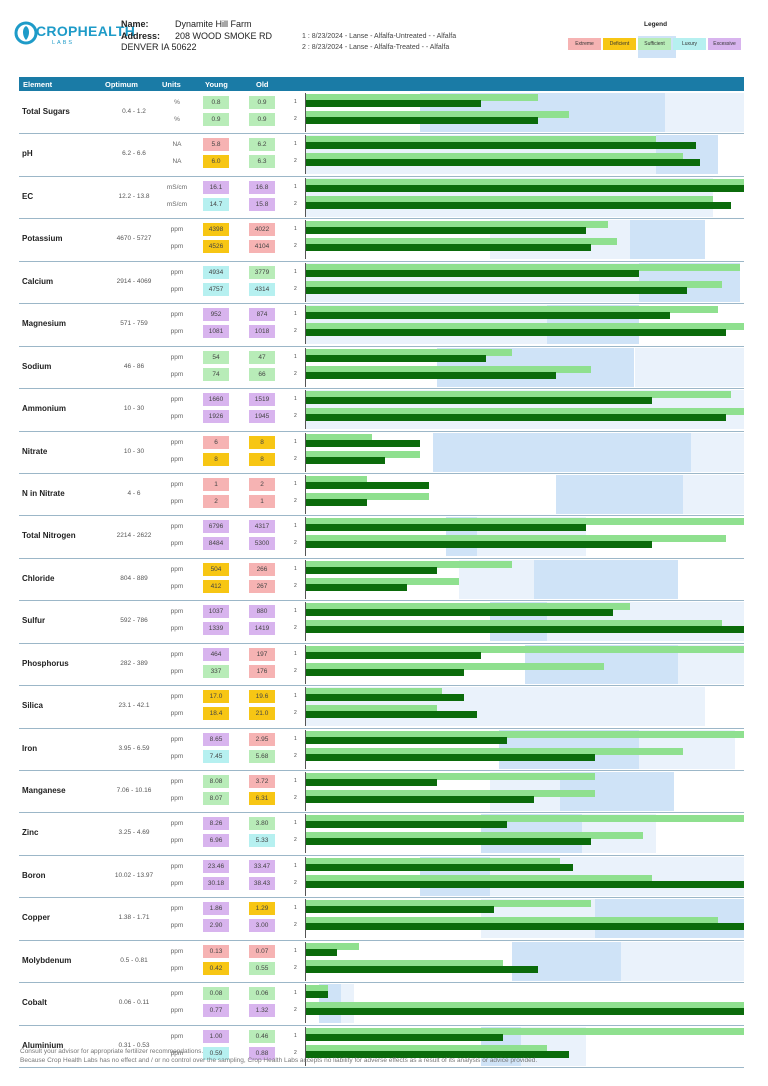  What do you see at coordinates (262, 824) in the screenshot?
I see `old-value: 3.80` at bounding box center [262, 824].